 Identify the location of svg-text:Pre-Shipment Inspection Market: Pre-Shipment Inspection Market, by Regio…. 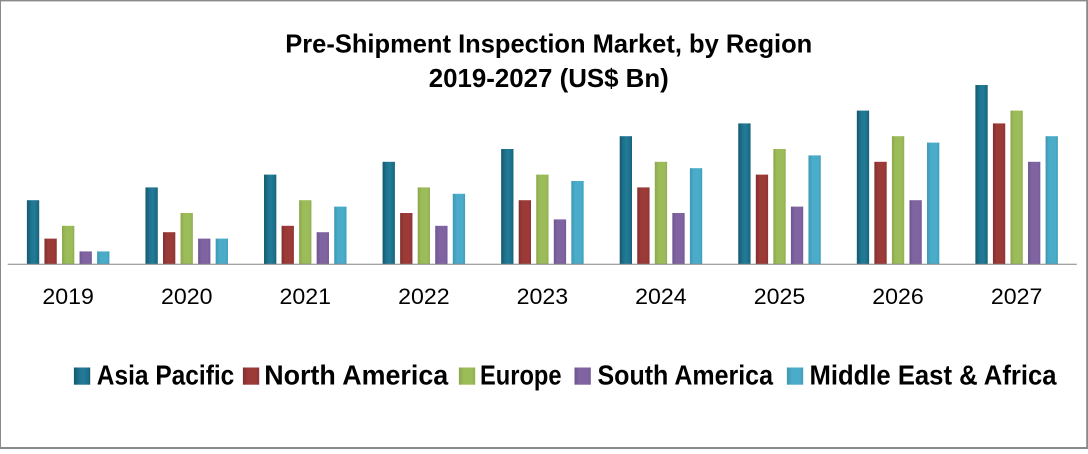
(548, 44).